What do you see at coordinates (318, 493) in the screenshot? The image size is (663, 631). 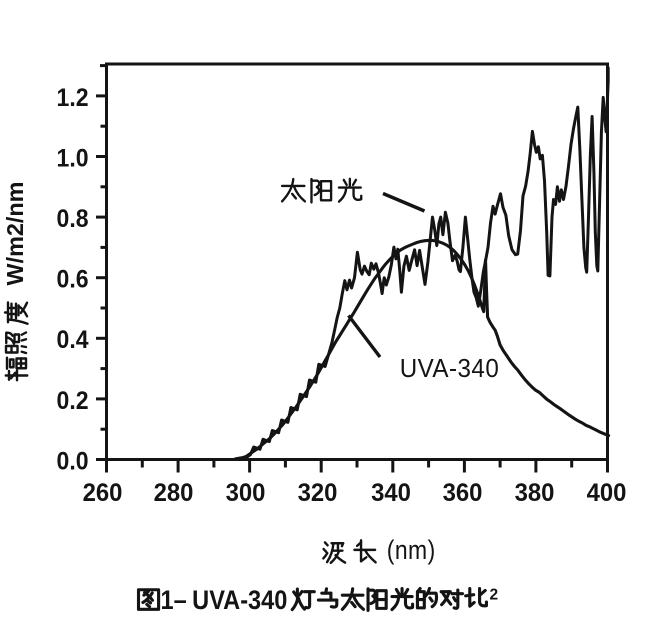 I see `svg-text: 320` at bounding box center [318, 493].